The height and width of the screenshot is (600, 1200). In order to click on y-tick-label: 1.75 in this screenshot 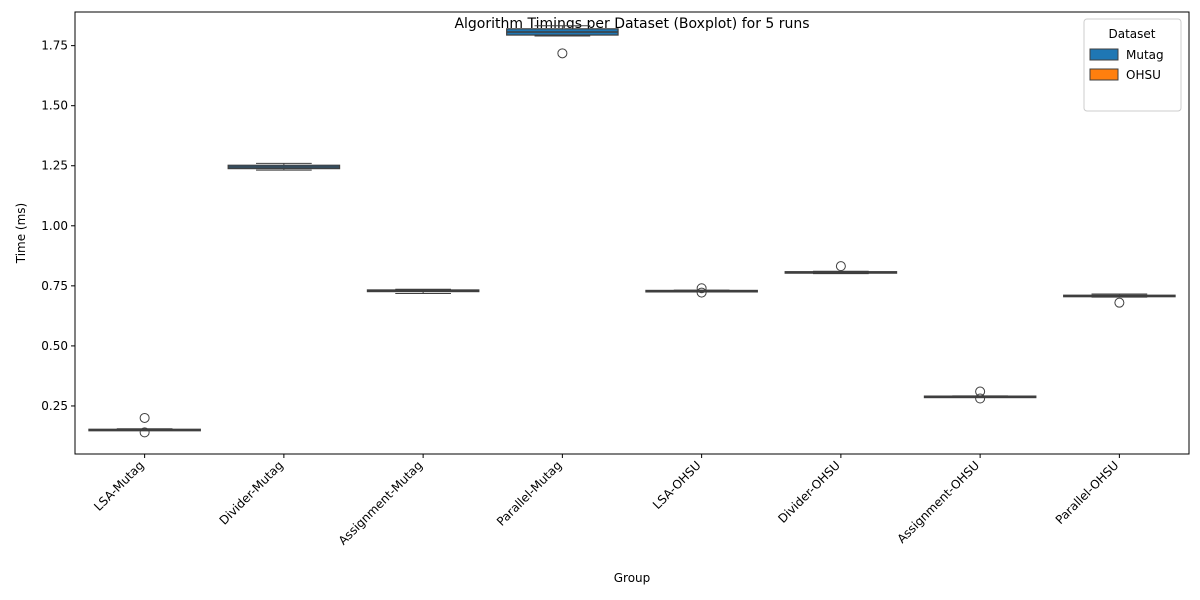, I will do `click(54, 46)`.